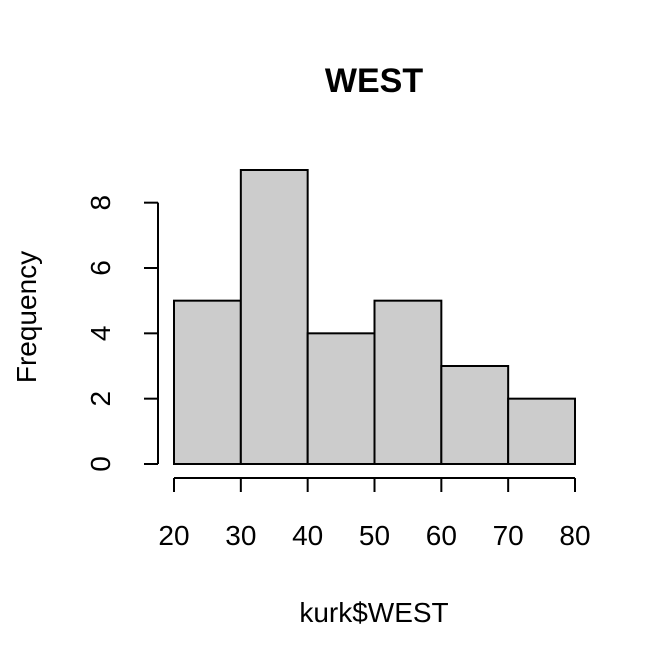  What do you see at coordinates (373, 612) in the screenshot?
I see `x-axis-label: kurk$WEST` at bounding box center [373, 612].